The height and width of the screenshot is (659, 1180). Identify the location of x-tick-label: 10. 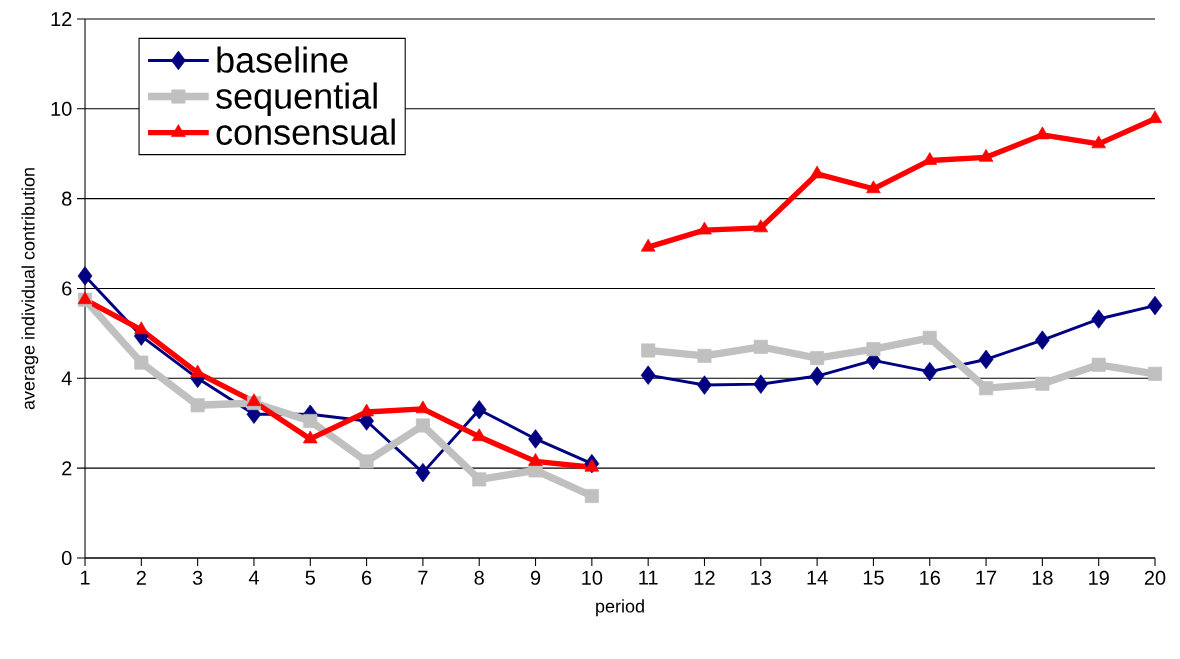
(592, 577).